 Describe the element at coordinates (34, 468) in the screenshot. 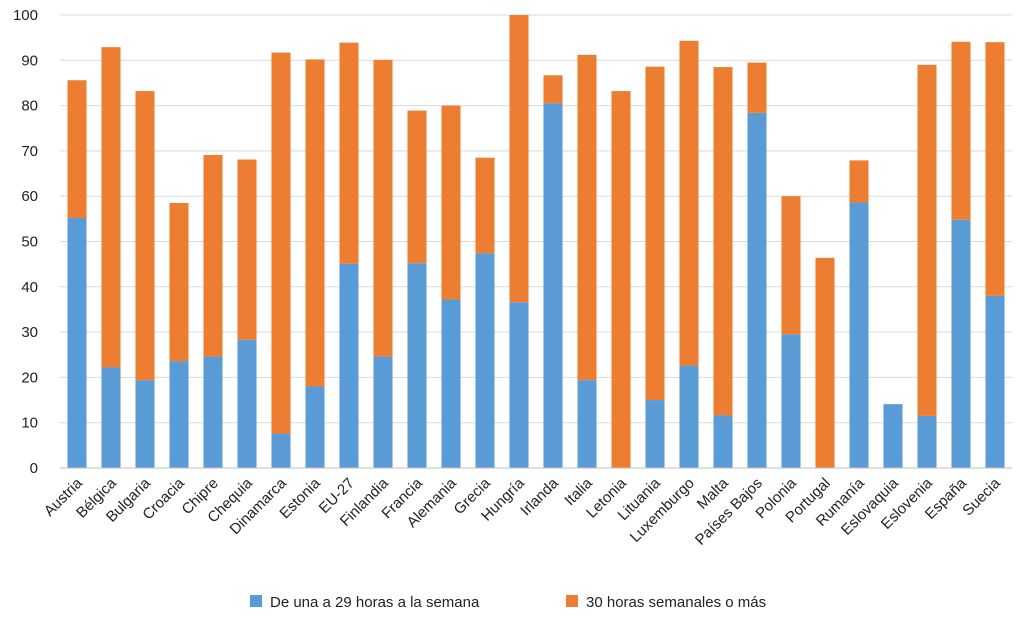

I see `y-tick-label: 0` at that location.